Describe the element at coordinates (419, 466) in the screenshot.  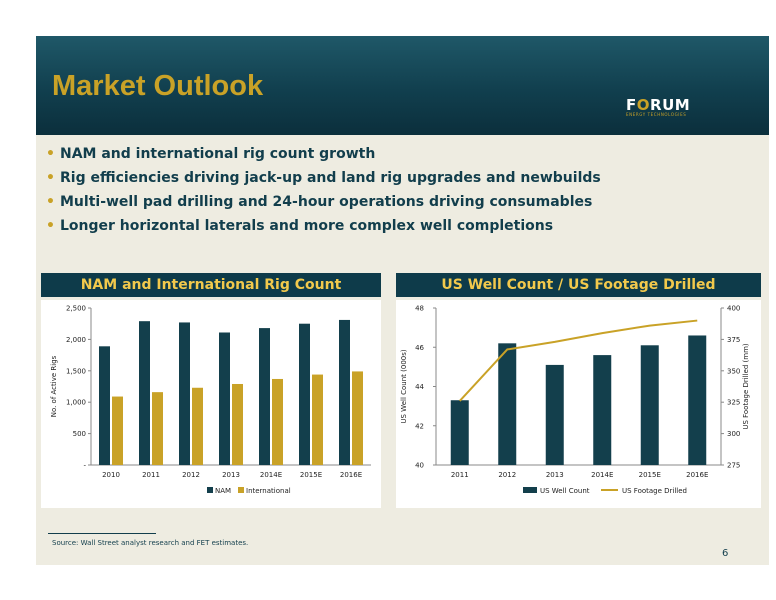
I see `y-tick-label: 40` at that location.